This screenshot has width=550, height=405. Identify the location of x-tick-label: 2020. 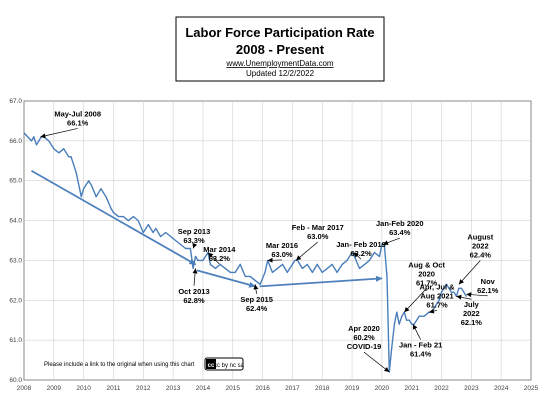
(382, 388).